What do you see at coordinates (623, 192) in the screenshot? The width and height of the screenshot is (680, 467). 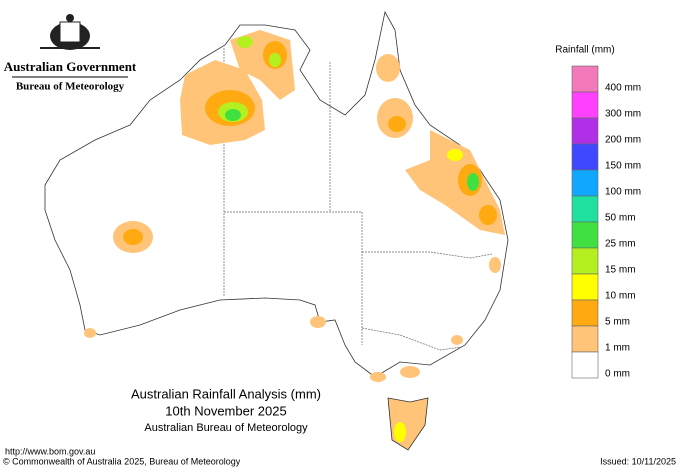 I see `legend-label: 100 mm` at bounding box center [623, 192].